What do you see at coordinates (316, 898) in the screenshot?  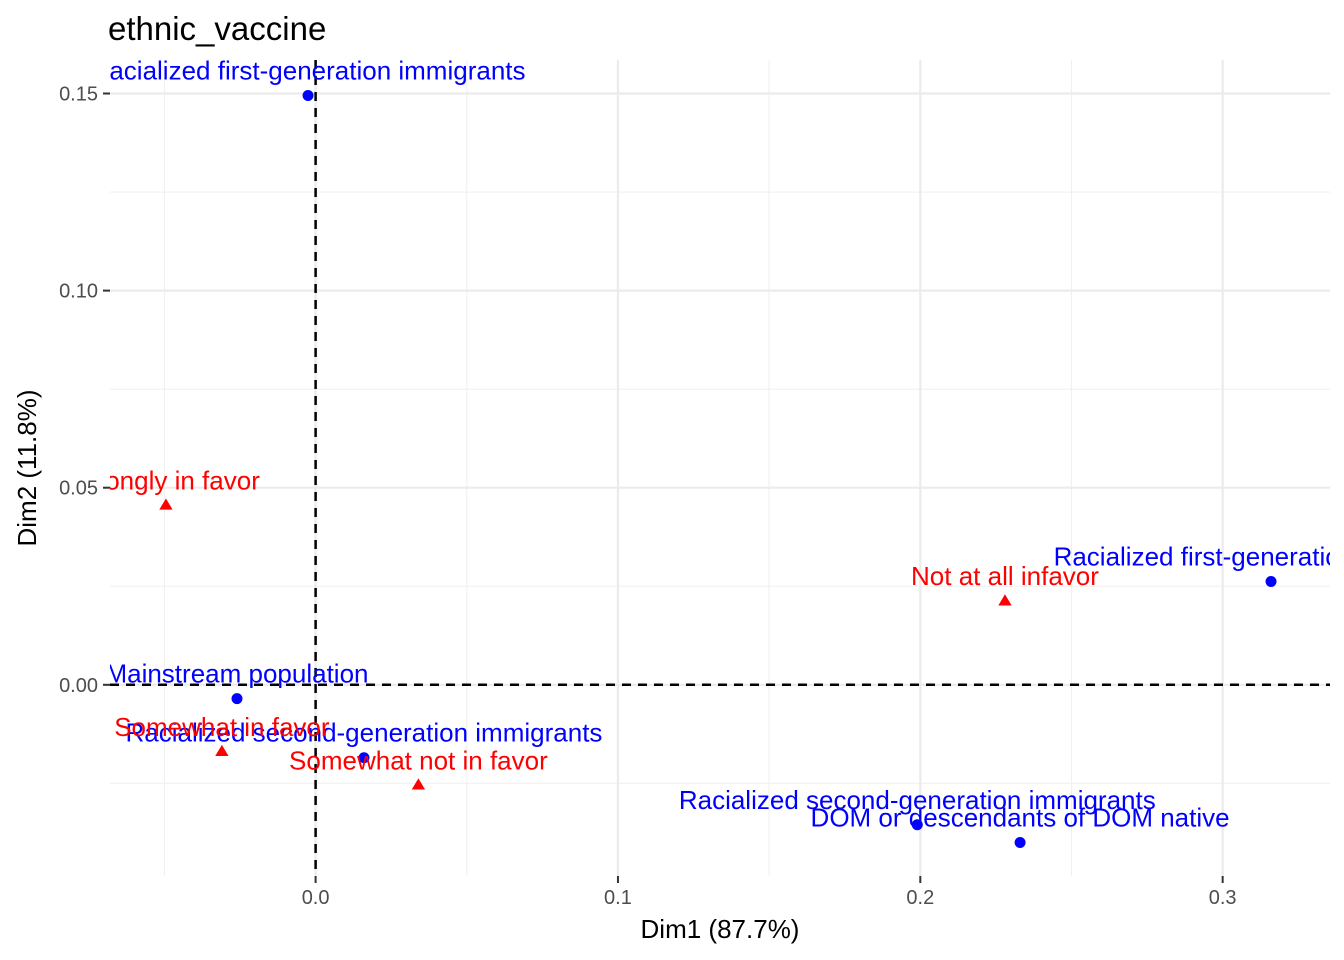 I see `x-tick-label-0: 0.0` at bounding box center [316, 898].